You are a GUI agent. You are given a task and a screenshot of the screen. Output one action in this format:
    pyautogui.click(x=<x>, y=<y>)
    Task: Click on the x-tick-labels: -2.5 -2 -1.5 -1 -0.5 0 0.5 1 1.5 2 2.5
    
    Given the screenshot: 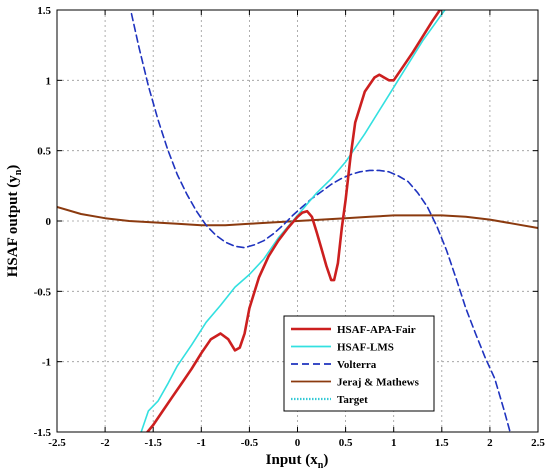 What is the action you would take?
    pyautogui.click(x=296, y=443)
    